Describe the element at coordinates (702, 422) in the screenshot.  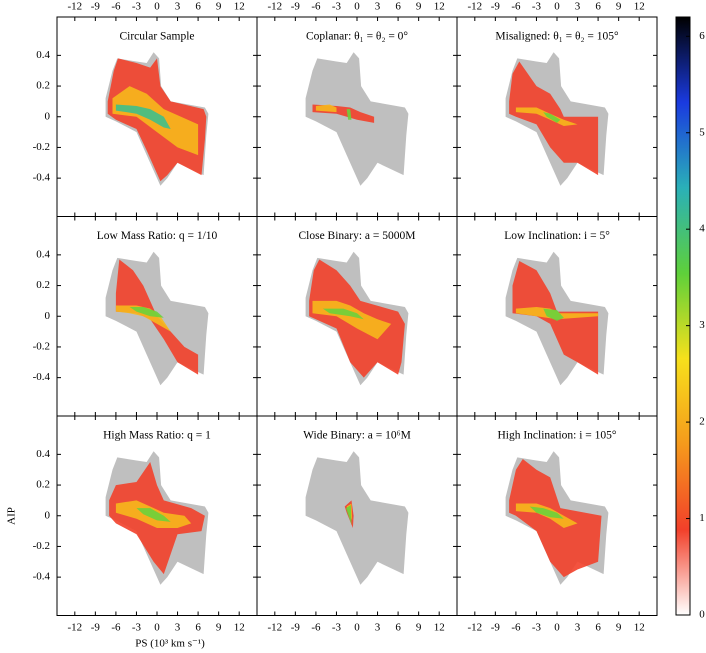
I see `colorbar-tick-label: 2` at that location.